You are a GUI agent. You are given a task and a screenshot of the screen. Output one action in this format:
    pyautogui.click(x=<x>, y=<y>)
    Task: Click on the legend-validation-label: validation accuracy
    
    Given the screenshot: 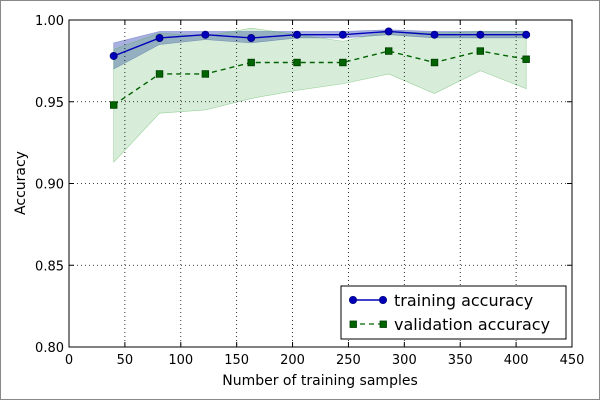 What is the action you would take?
    pyautogui.click(x=472, y=324)
    